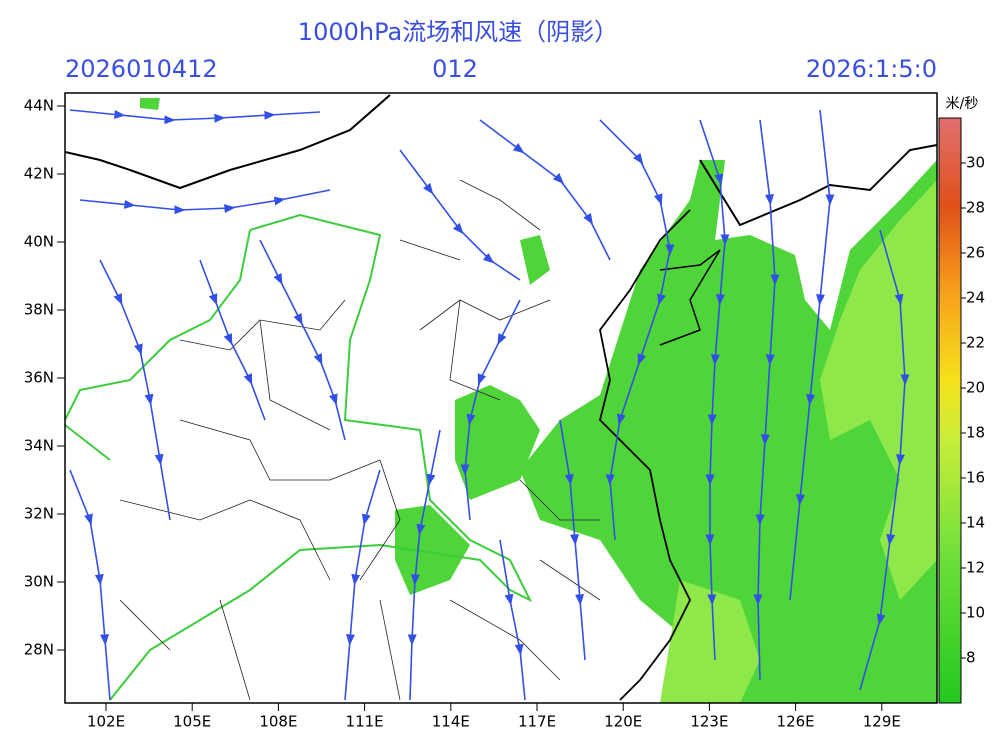 Image resolution: width=1000 pixels, height=750 pixels. What do you see at coordinates (975, 208) in the screenshot?
I see `colorbar-label: 28` at bounding box center [975, 208].